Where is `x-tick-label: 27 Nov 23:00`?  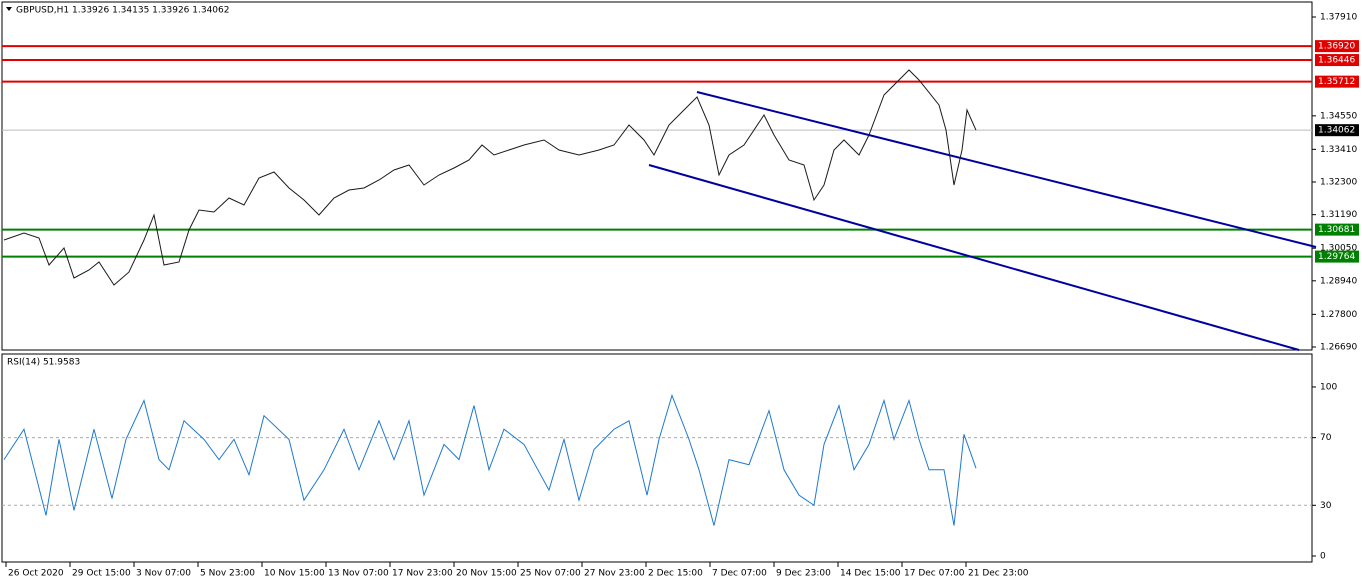
x-tick-label: 27 Nov 23:00 is located at coordinates (614, 574).